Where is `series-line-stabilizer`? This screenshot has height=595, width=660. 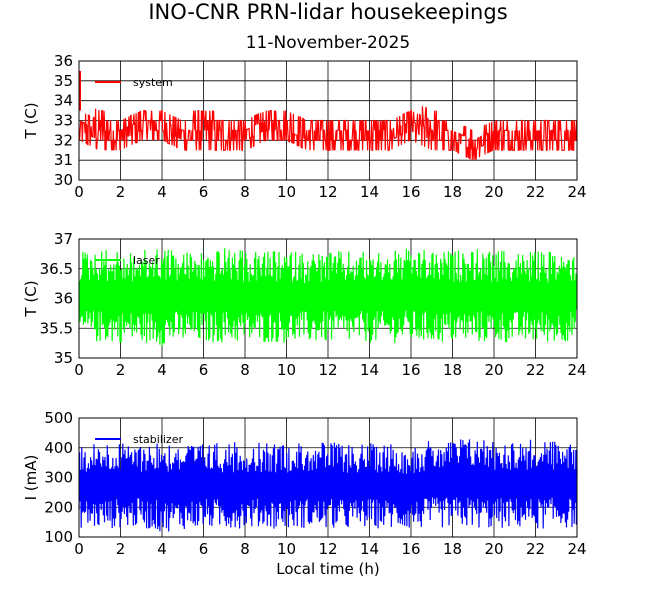
series-line-stabilizer is located at coordinates (328, 485).